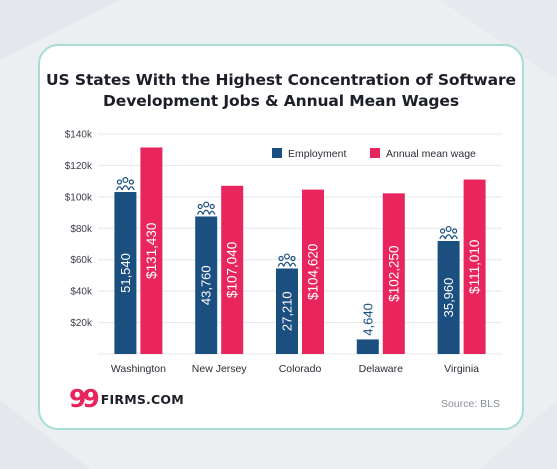 This screenshot has width=557, height=469. I want to click on x-category-label: Virginia, so click(461, 369).